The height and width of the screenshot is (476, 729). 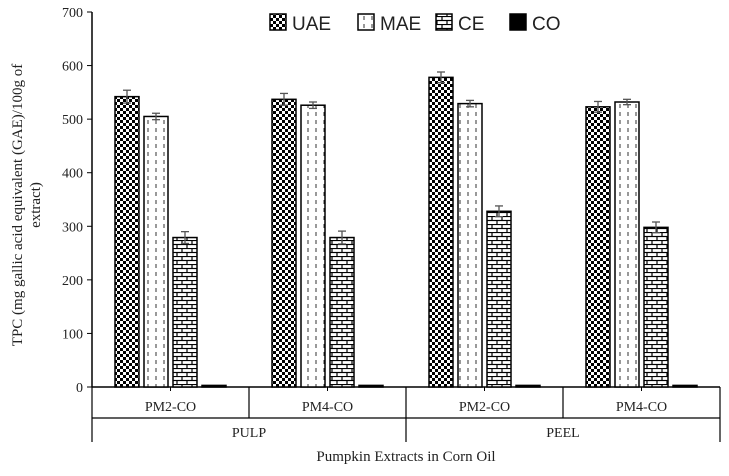 What do you see at coordinates (72, 174) in the screenshot?
I see `y-tick-label: 400` at bounding box center [72, 174].